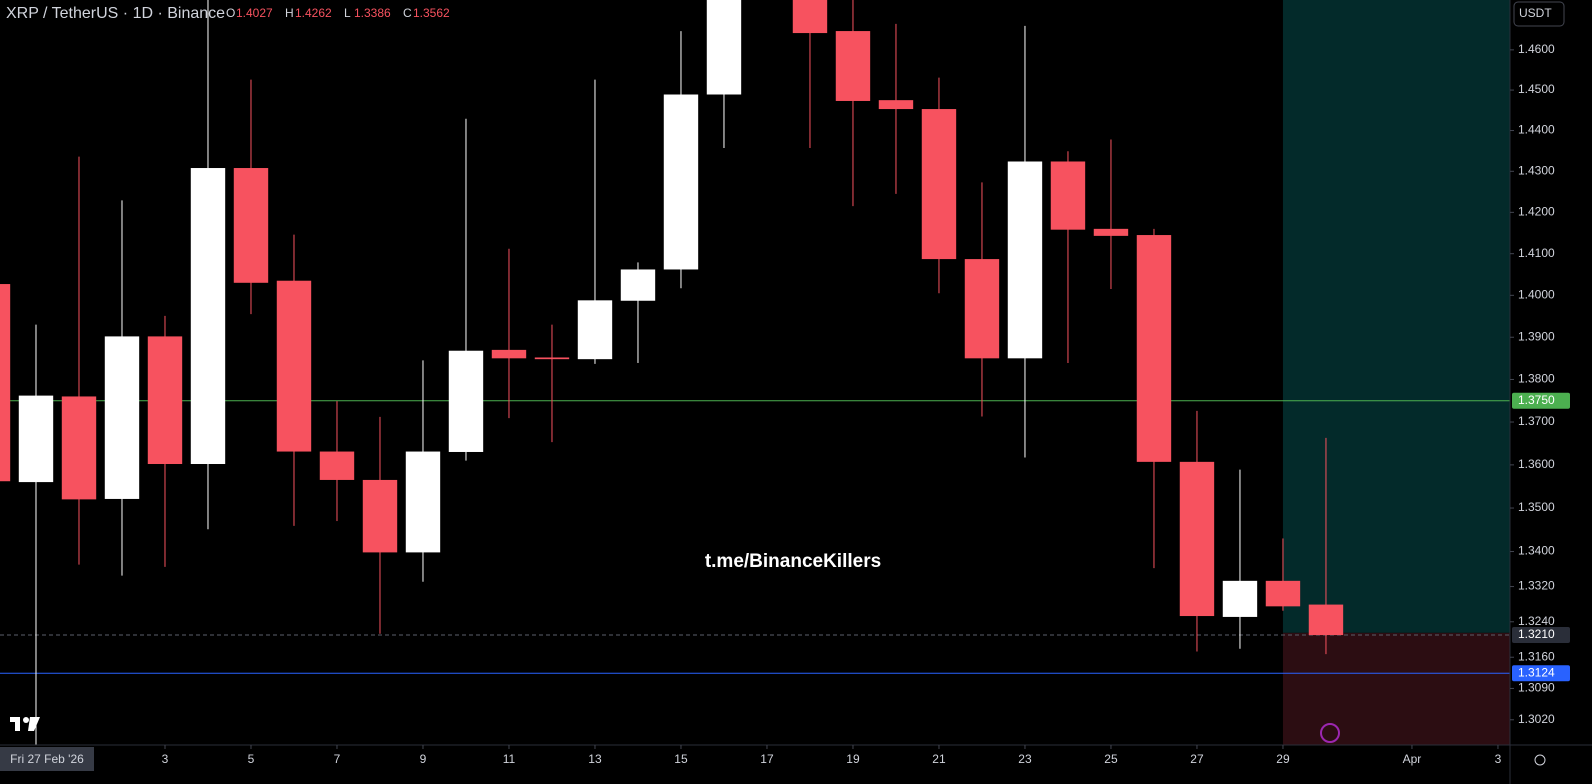  Describe the element at coordinates (1396, 316) in the screenshot. I see `position-profit` at that location.